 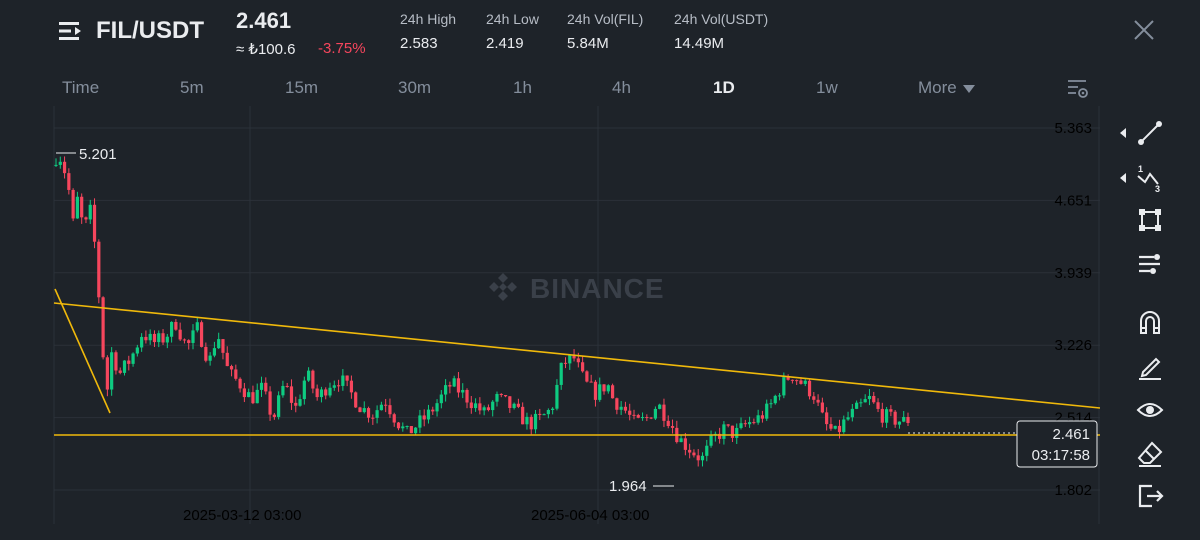 What do you see at coordinates (621, 87) in the screenshot?
I see `tab-4h: 4h` at bounding box center [621, 87].